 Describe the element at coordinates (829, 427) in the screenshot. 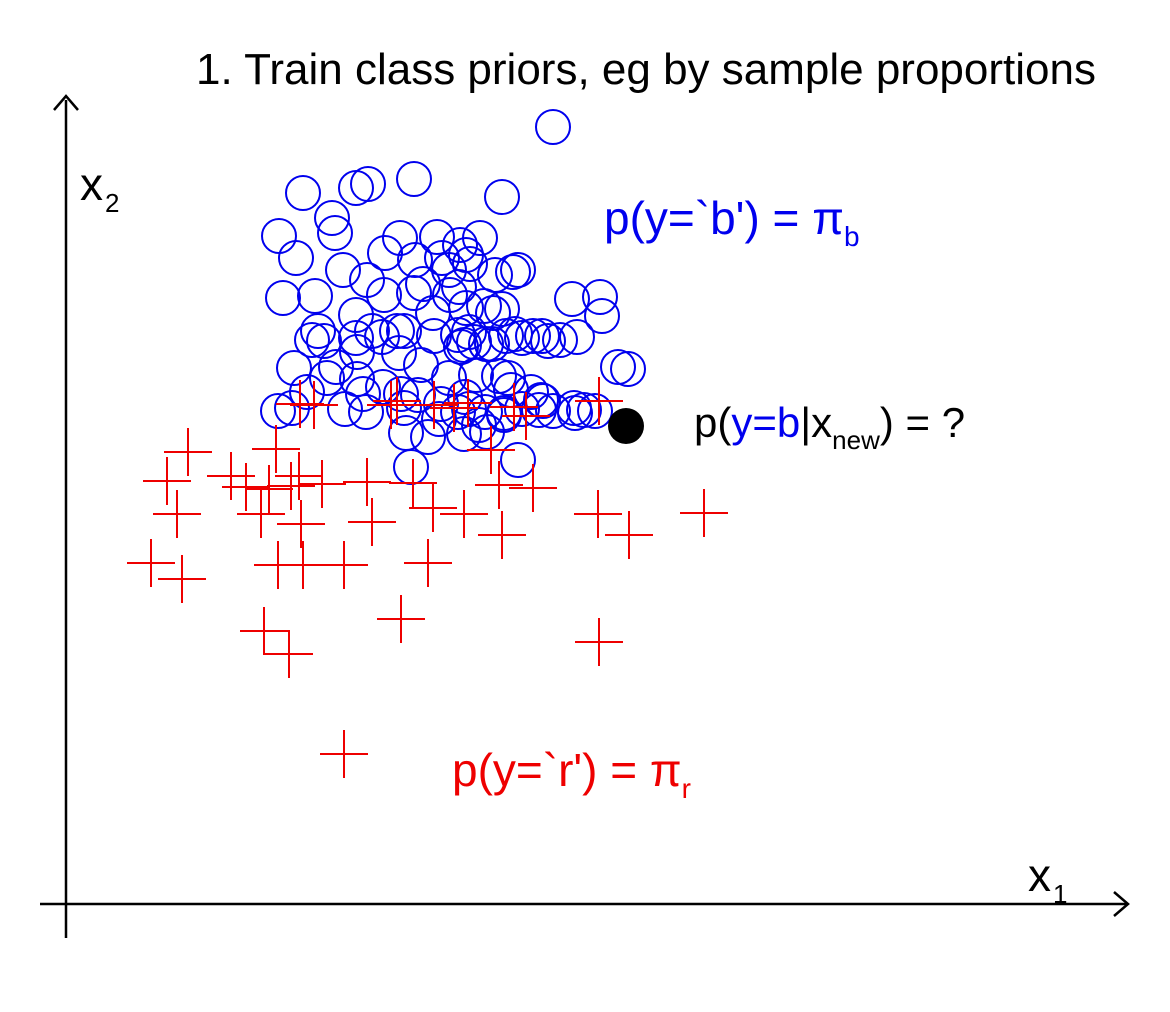

I see `posterior-query-label: p(y=b|xnew) = ?` at that location.